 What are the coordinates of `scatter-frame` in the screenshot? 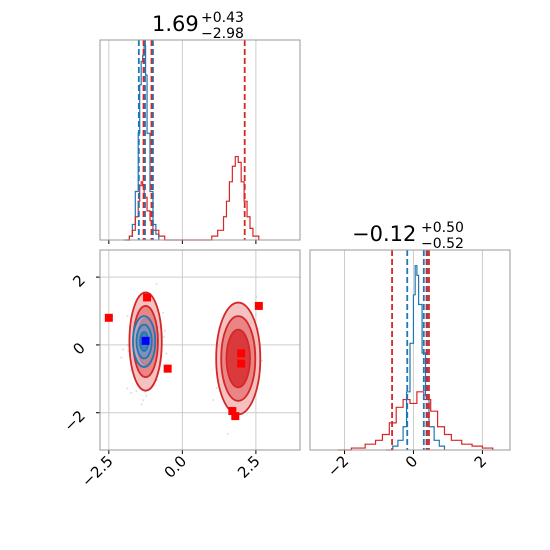 It's located at (200, 350).